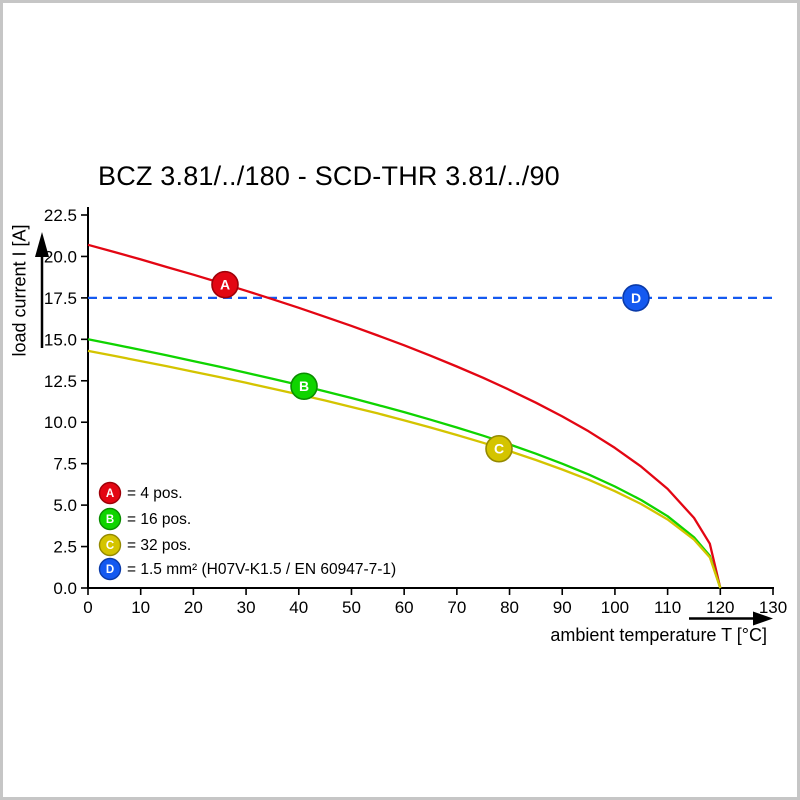 This screenshot has width=800, height=800. Describe the element at coordinates (65, 464) in the screenshot. I see `y-tick-label: 7.5` at that location.